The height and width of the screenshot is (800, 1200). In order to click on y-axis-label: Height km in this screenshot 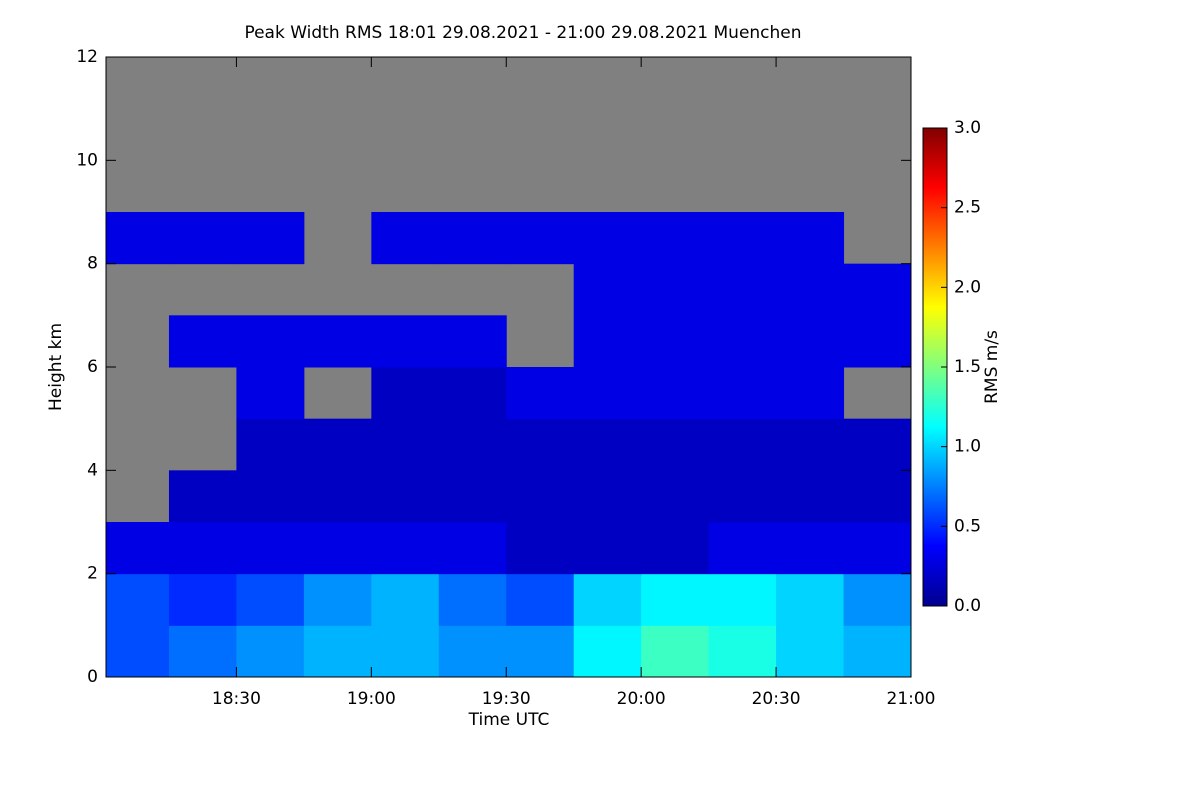, I will do `click(56, 367)`.